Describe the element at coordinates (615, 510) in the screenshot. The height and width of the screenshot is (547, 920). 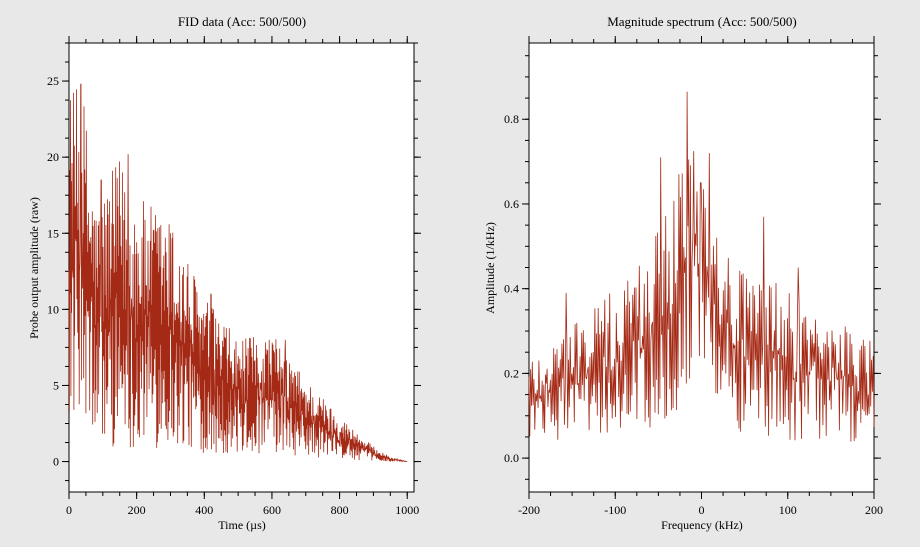
I see `x-tick-label: -100` at that location.